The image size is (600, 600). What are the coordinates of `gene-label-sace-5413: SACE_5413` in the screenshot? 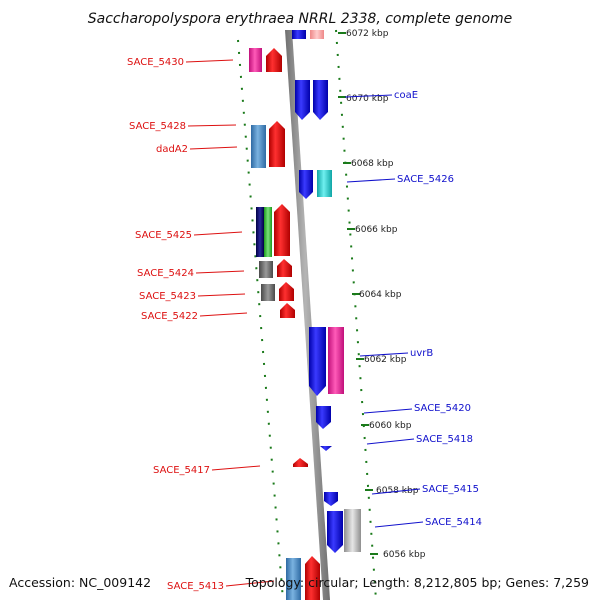 It's located at (195, 586).